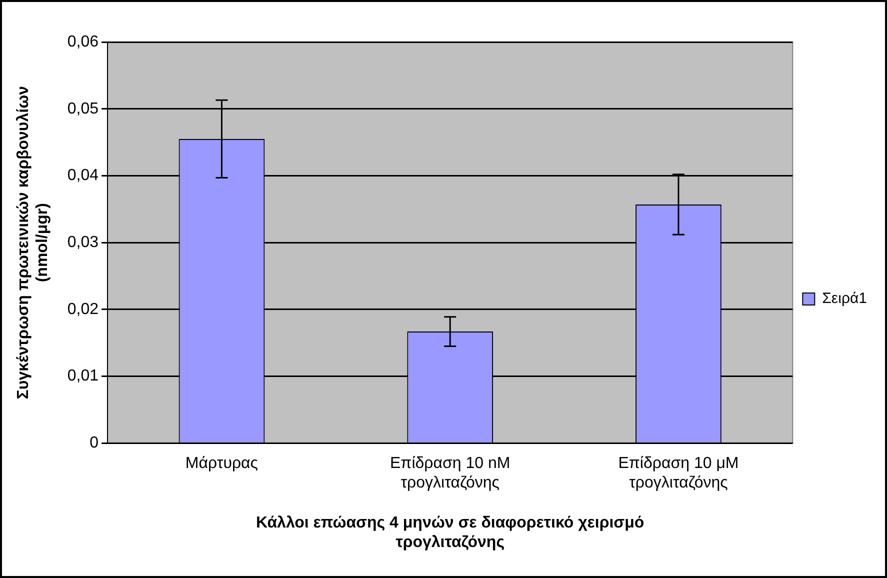 The image size is (887, 578). Describe the element at coordinates (83, 109) in the screenshot. I see `y-tick-label: 0,05` at that location.